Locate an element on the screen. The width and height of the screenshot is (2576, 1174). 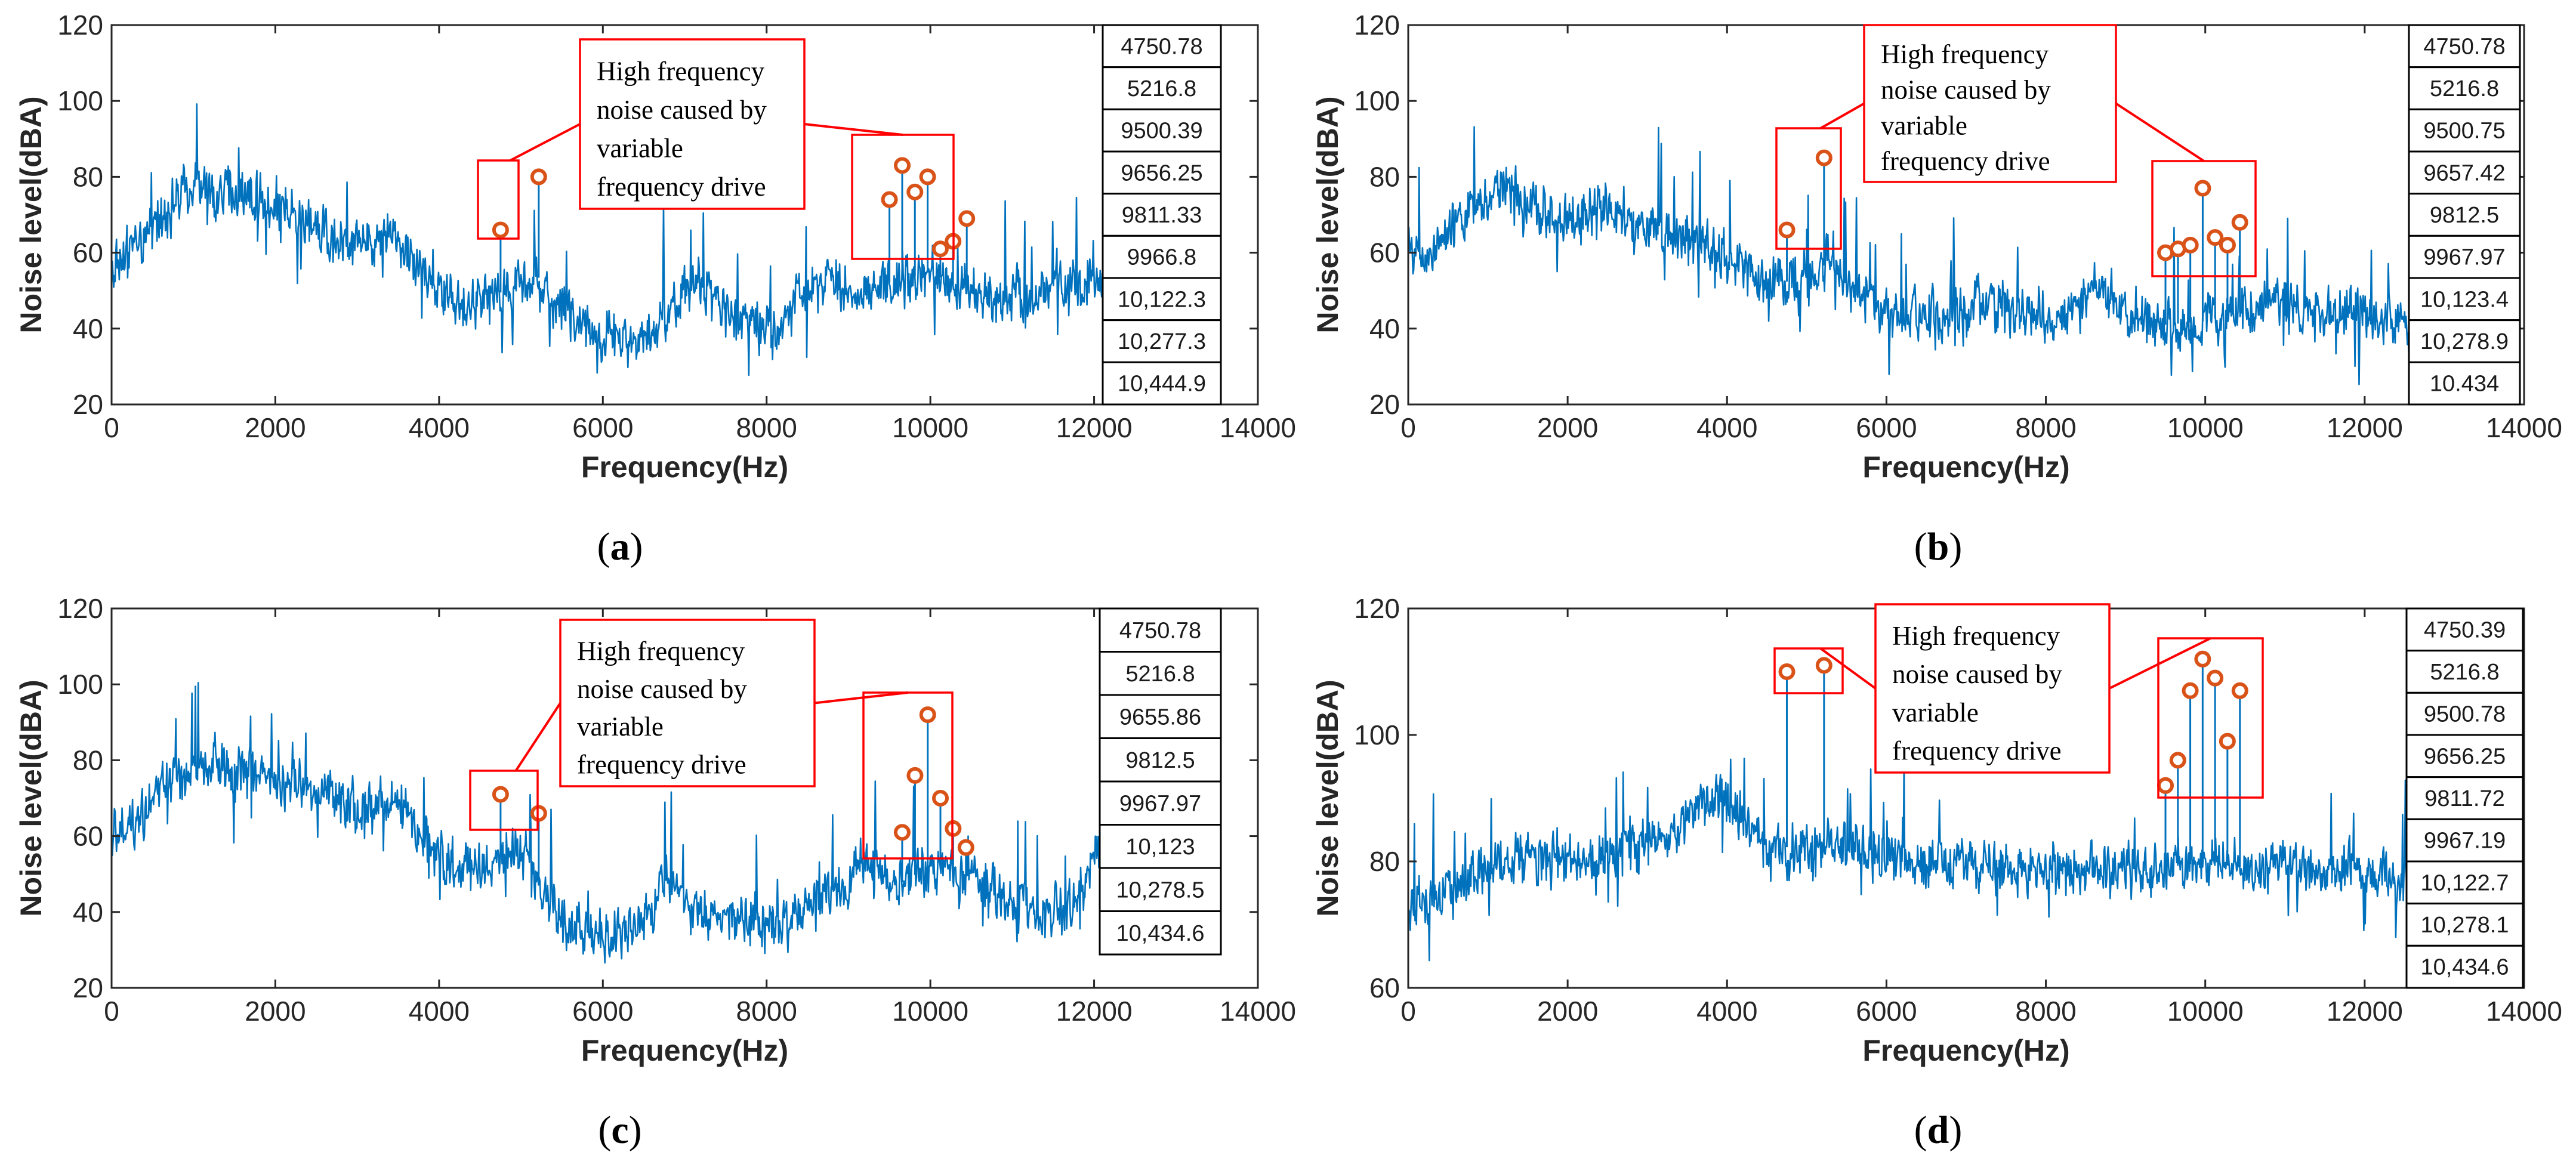
peak-table-value: 10,122.7 is located at coordinates (2465, 882).